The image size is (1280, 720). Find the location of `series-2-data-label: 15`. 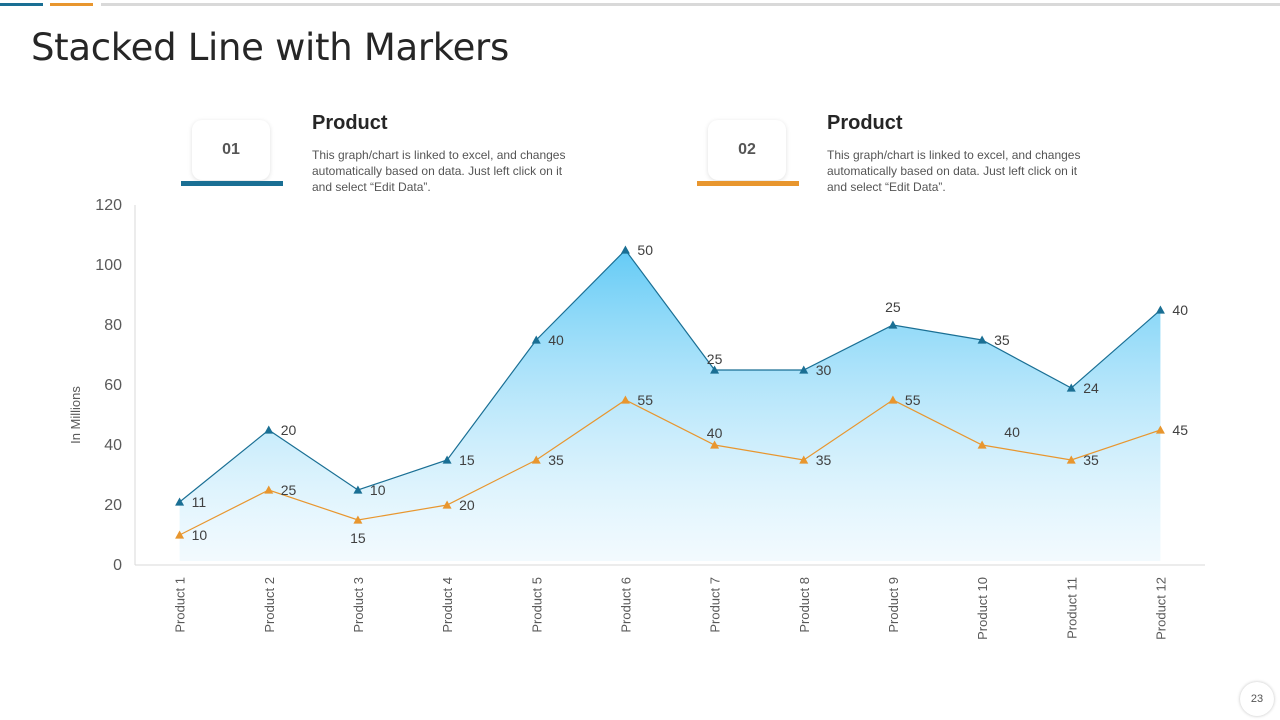

series-2-data-label: 15 is located at coordinates (358, 538).